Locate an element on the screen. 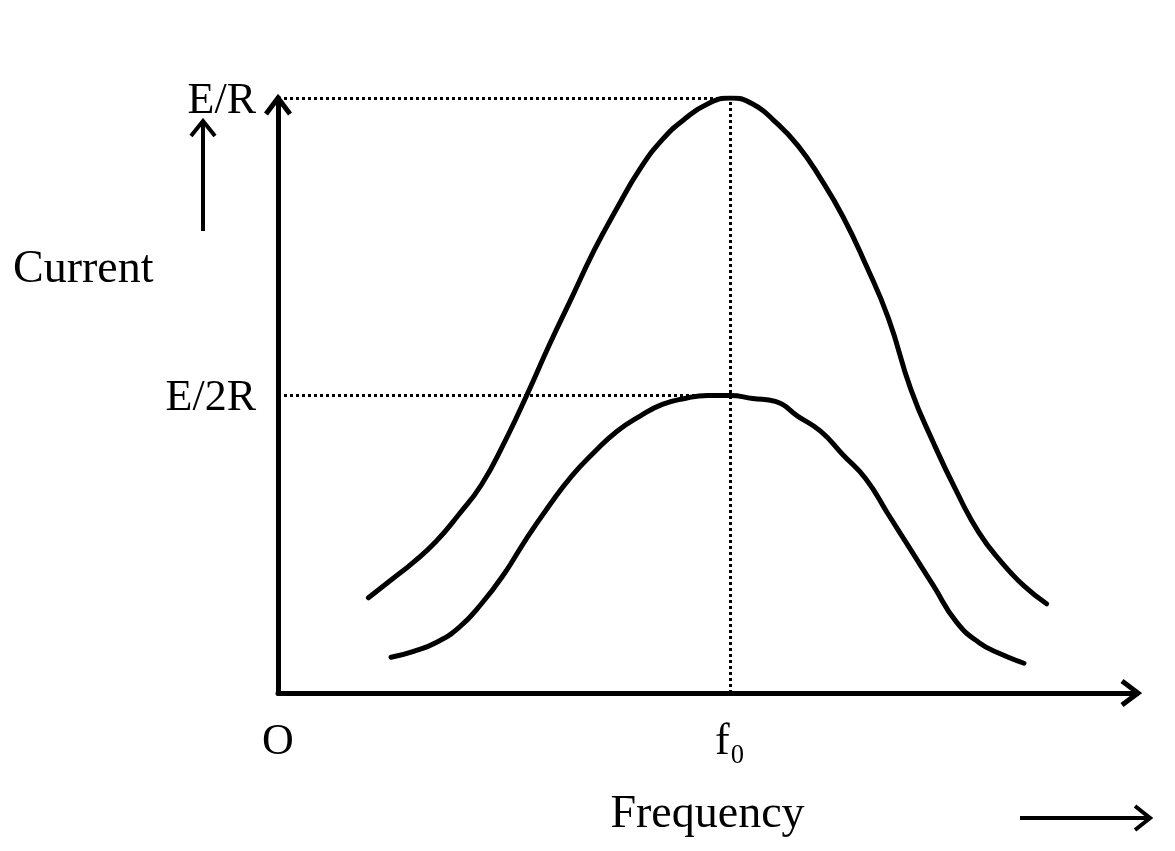 The height and width of the screenshot is (851, 1175). x-tick-label: O is located at coordinates (278, 739).